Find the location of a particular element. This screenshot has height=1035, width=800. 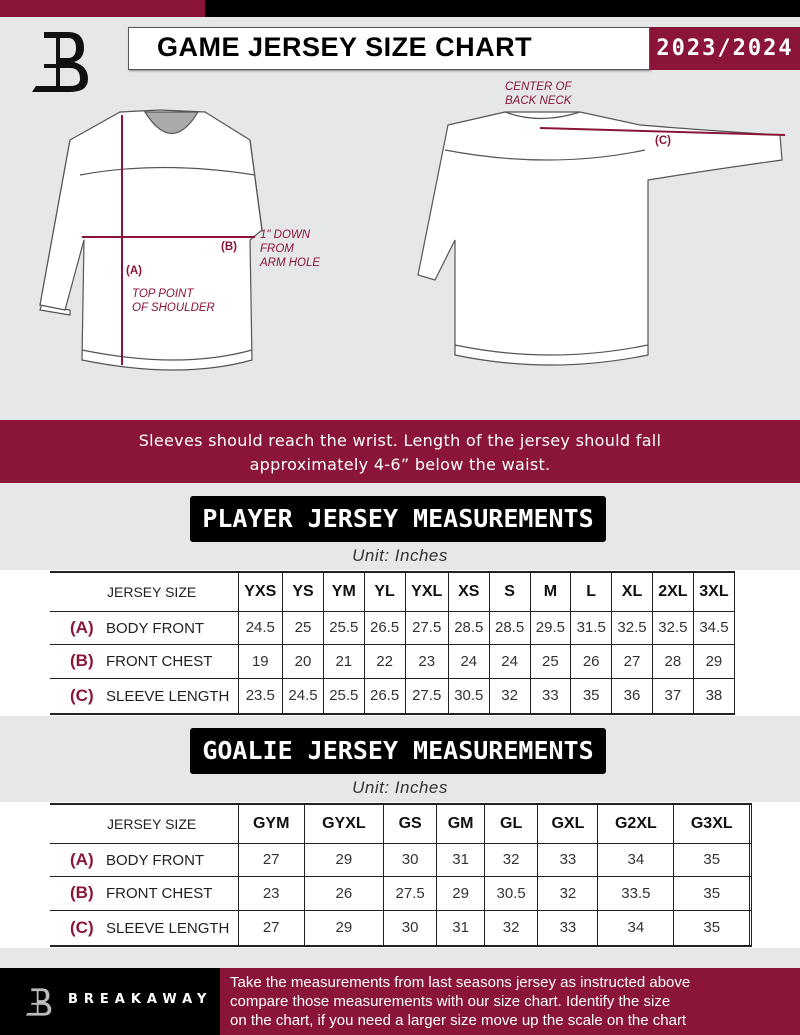

table-cell: 31.5 is located at coordinates (591, 627).